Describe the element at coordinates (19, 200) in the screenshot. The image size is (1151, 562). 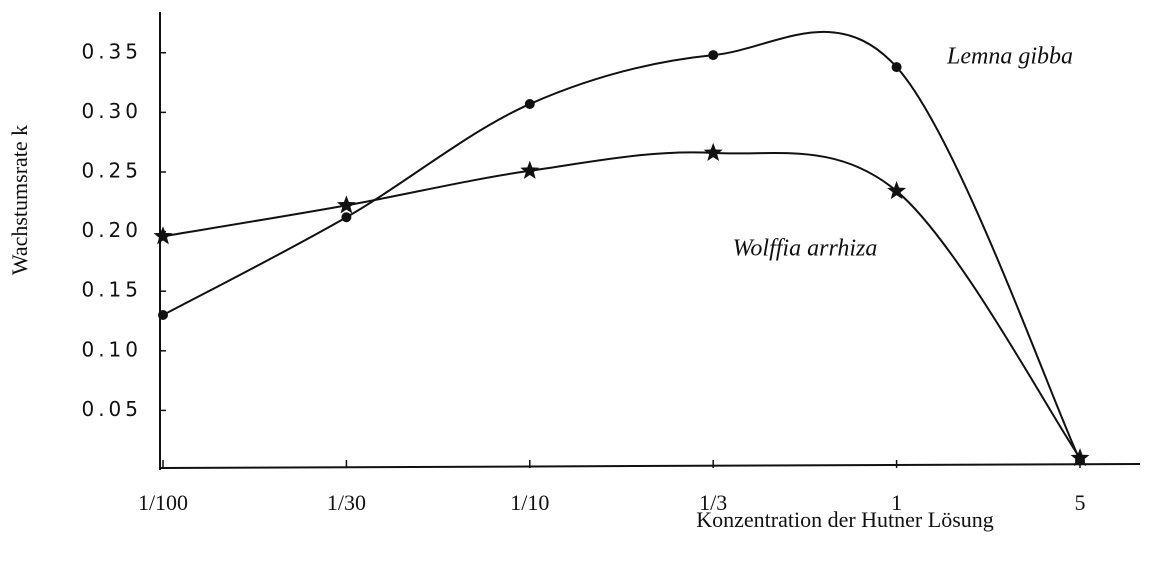
I see `y-axis-label: Wachstumsrate k` at that location.